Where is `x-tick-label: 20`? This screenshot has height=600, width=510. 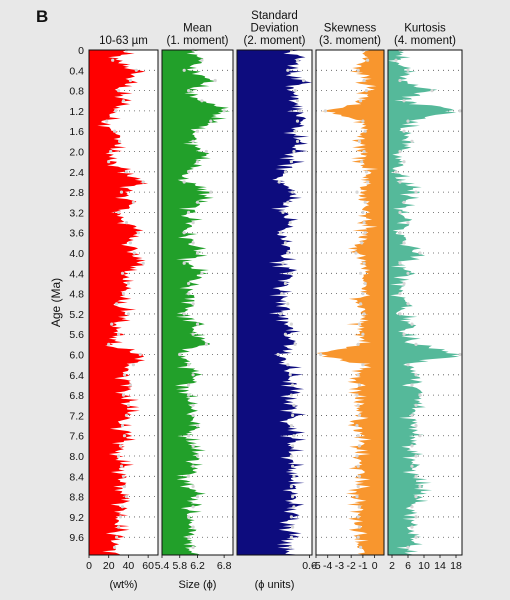
x-tick-label: 20 is located at coordinates (109, 566).